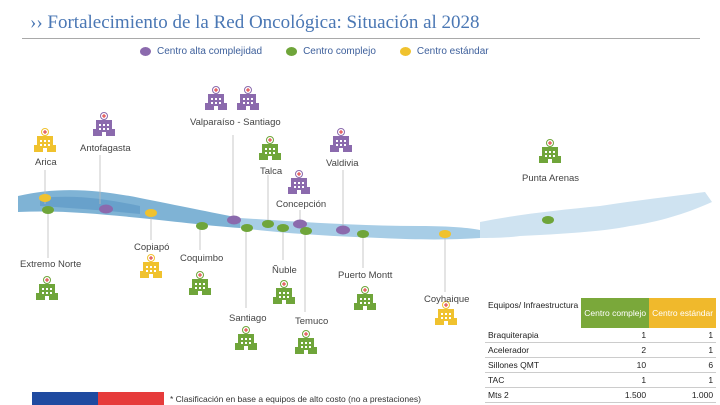 This screenshot has width=720, height=405. I want to click on legend-label: Centro complejo, so click(339, 51).